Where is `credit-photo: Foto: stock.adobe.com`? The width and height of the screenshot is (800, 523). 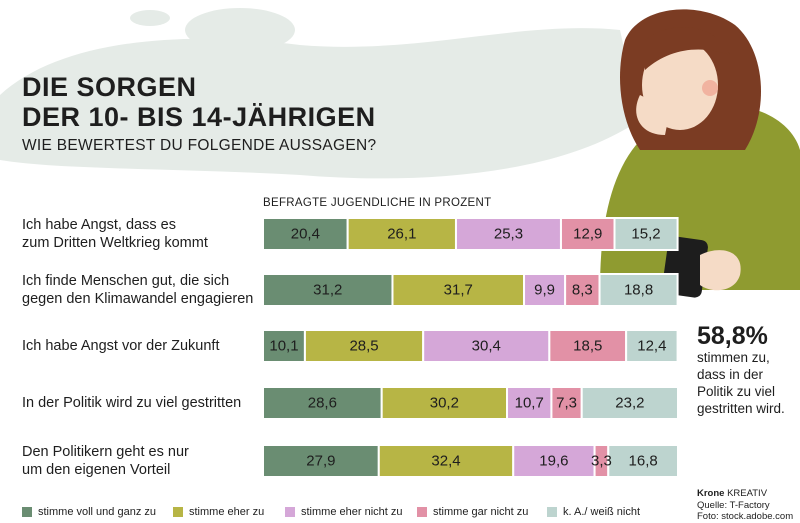 credit-photo: Foto: stock.adobe.com is located at coordinates (745, 516).